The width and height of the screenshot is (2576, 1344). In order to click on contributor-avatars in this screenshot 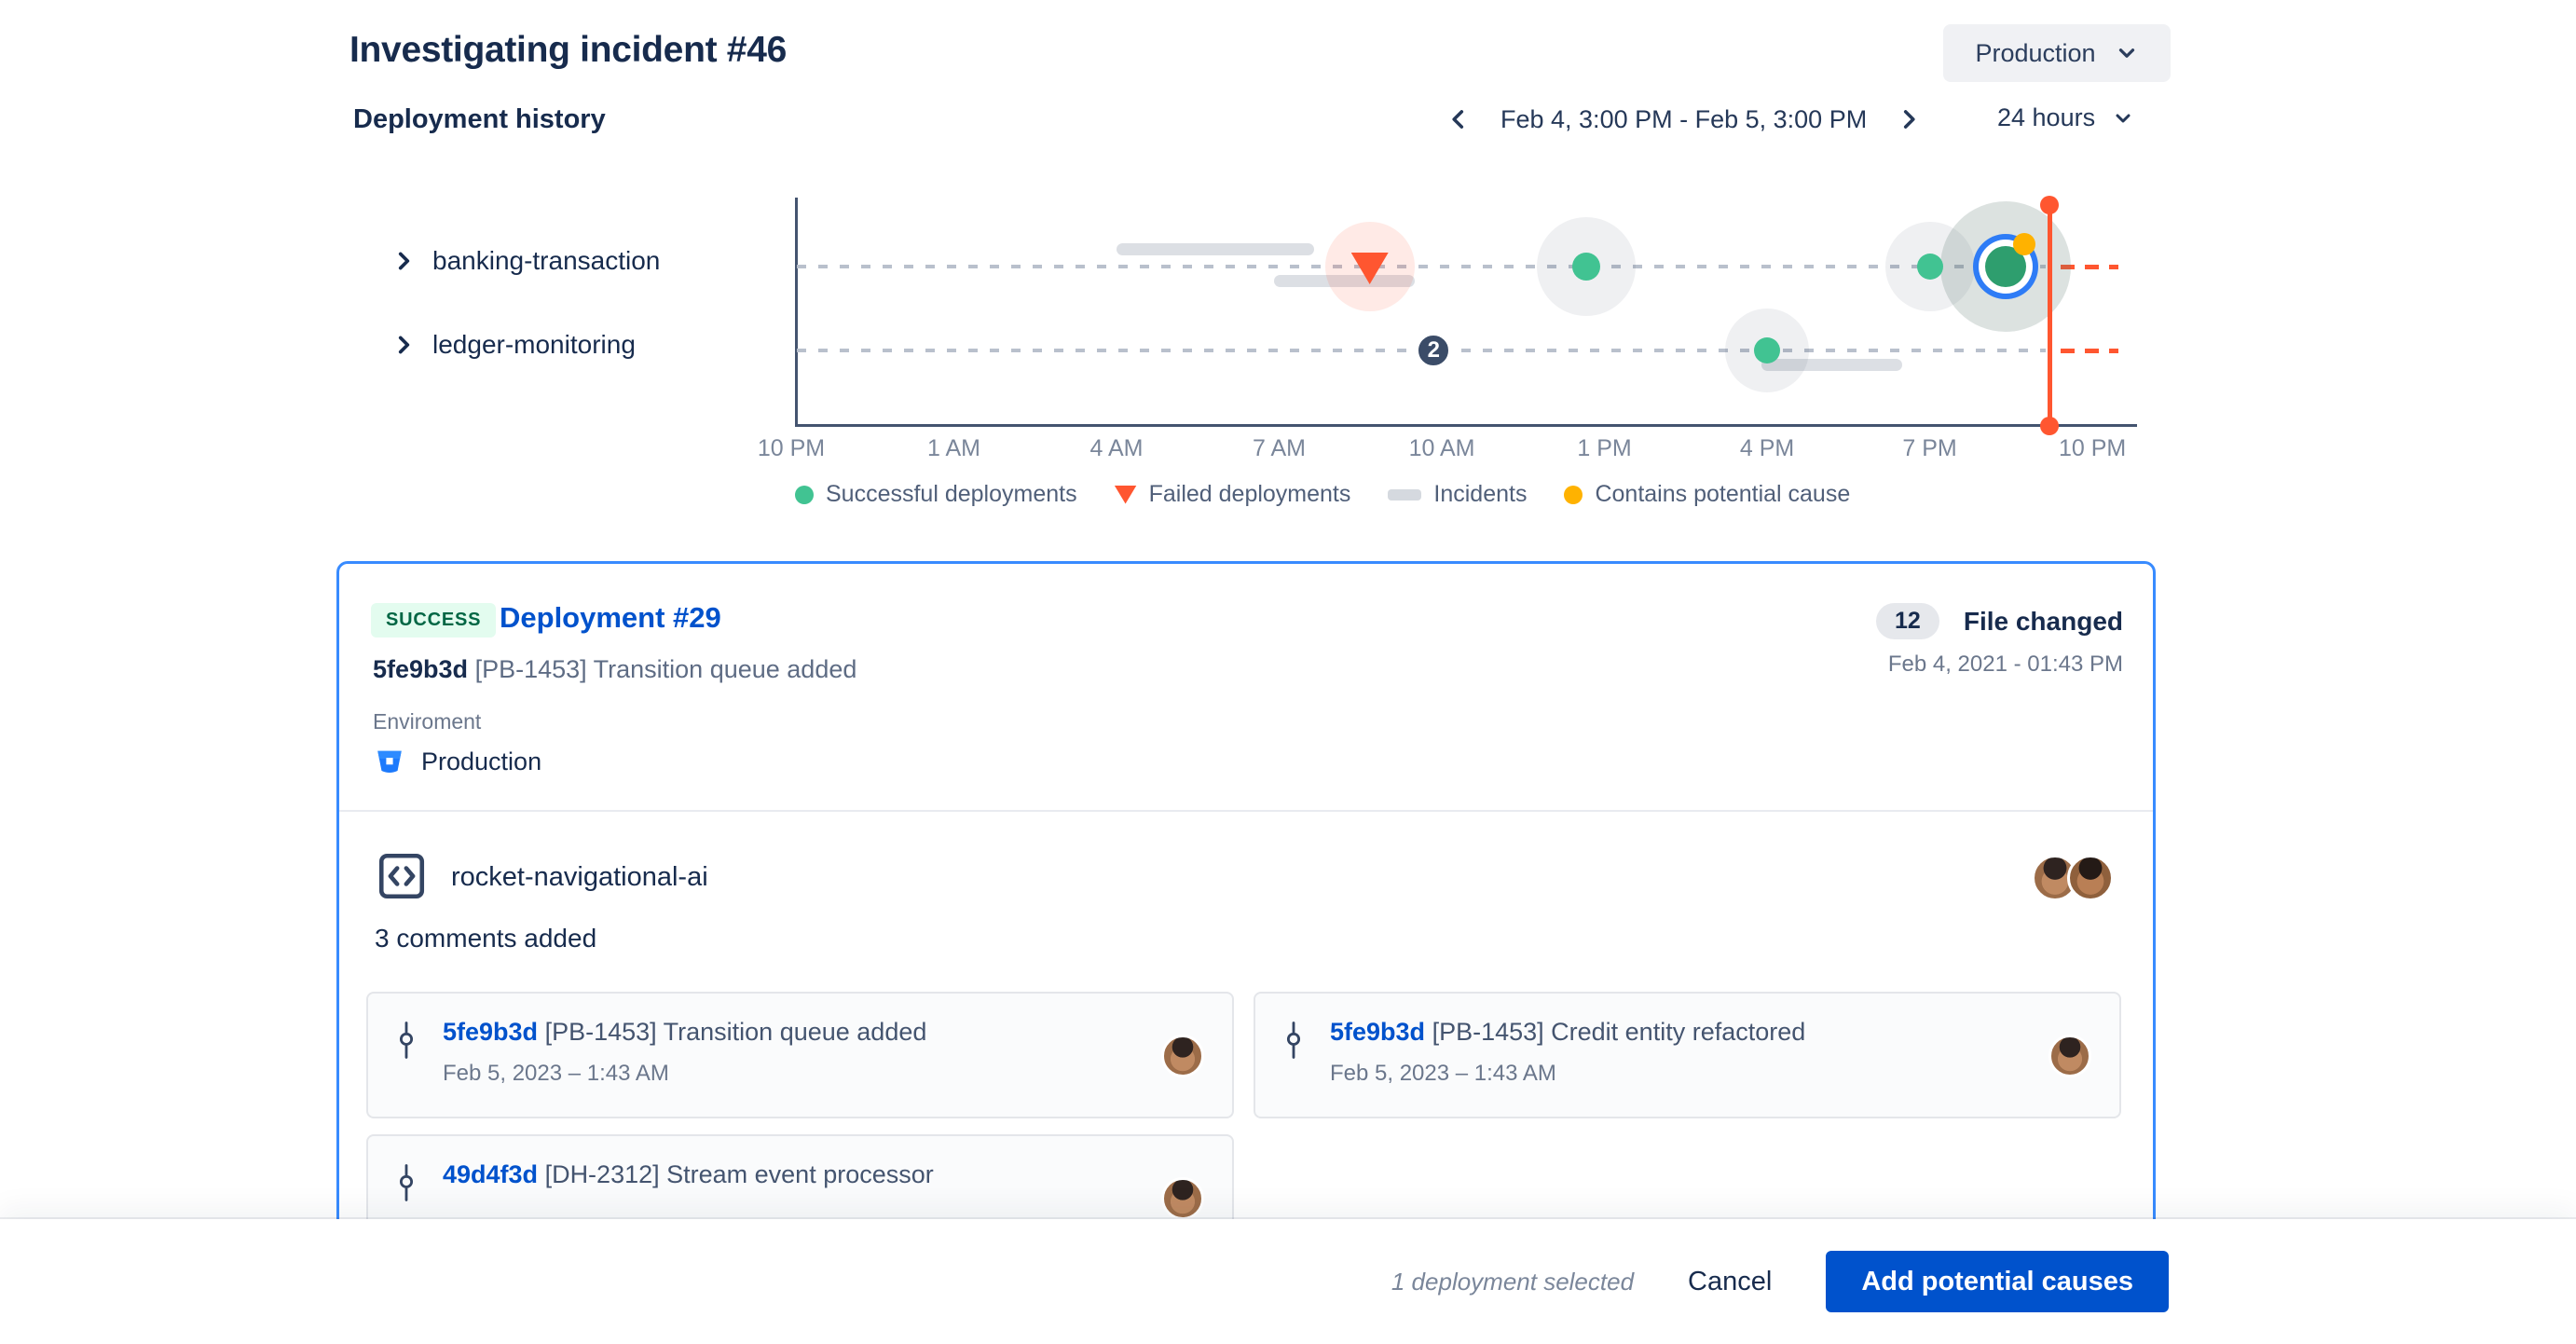, I will do `click(2073, 878)`.